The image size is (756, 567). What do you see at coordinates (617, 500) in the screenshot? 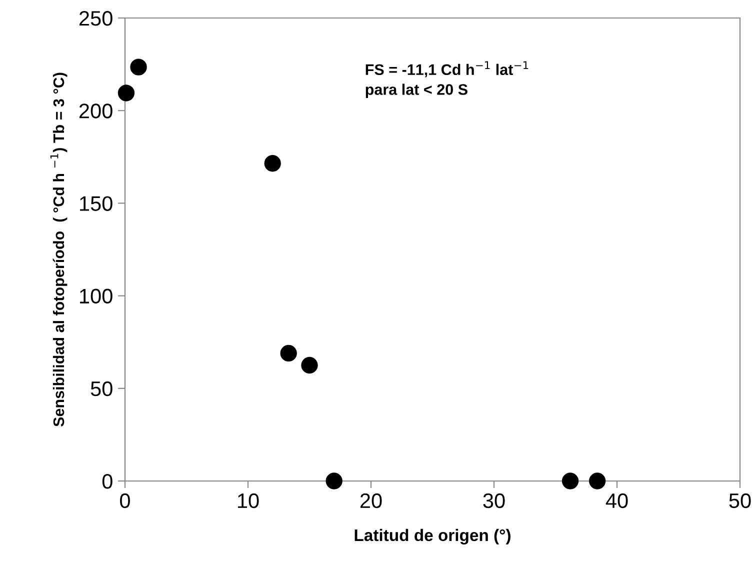
I see `x-tick-label: 40` at bounding box center [617, 500].